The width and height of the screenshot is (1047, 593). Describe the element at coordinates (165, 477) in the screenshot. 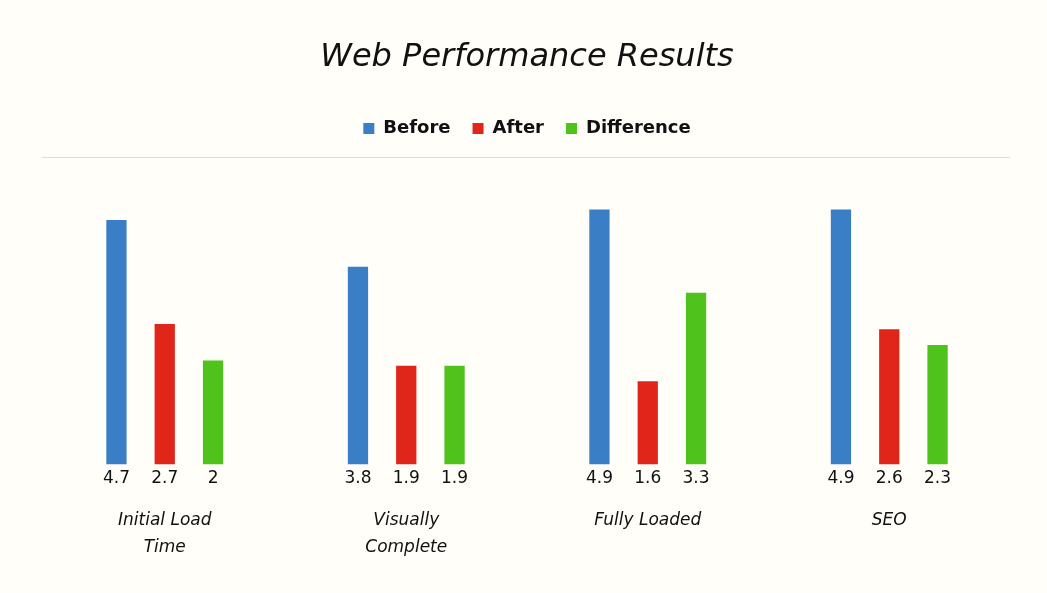

I see `data-label: 2.7` at that location.